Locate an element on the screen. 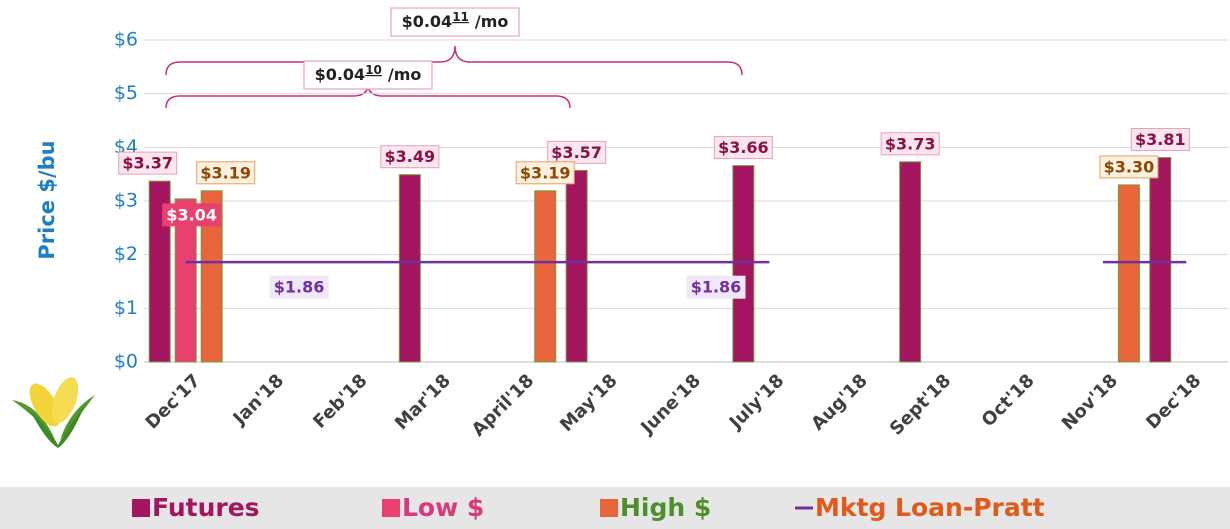 Image resolution: width=1230 pixels, height=529 pixels. x-tick-label: Dec'18 is located at coordinates (1173, 401).